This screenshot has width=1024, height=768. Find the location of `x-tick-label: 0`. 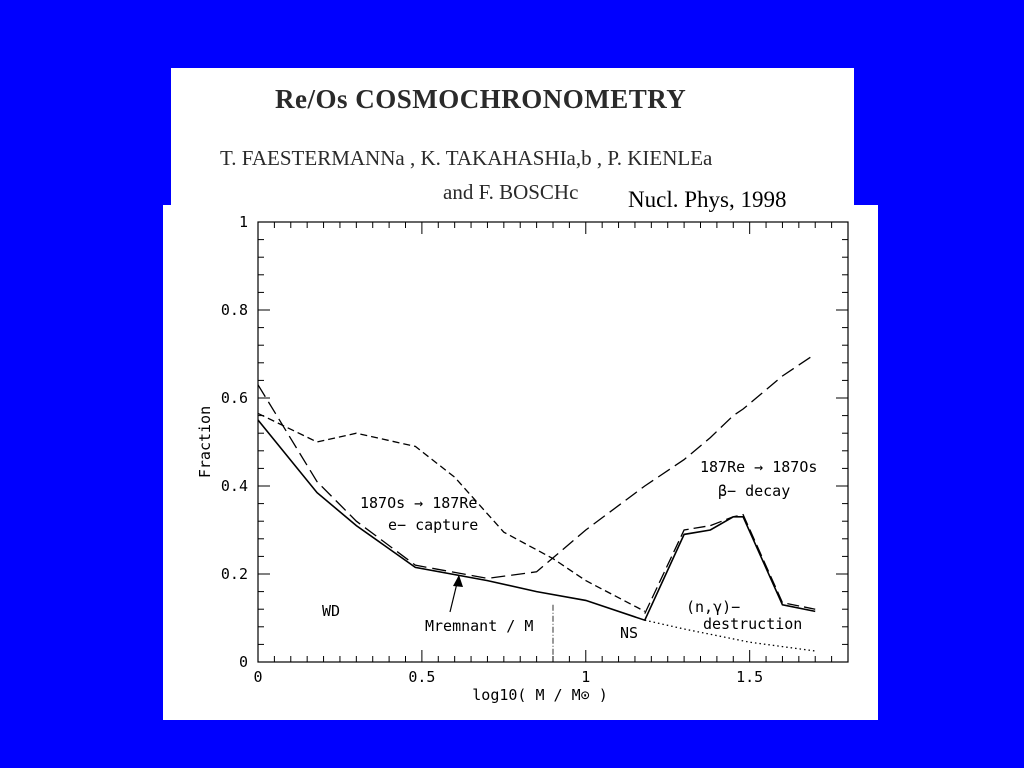

x-tick-label: 0 is located at coordinates (257, 677).